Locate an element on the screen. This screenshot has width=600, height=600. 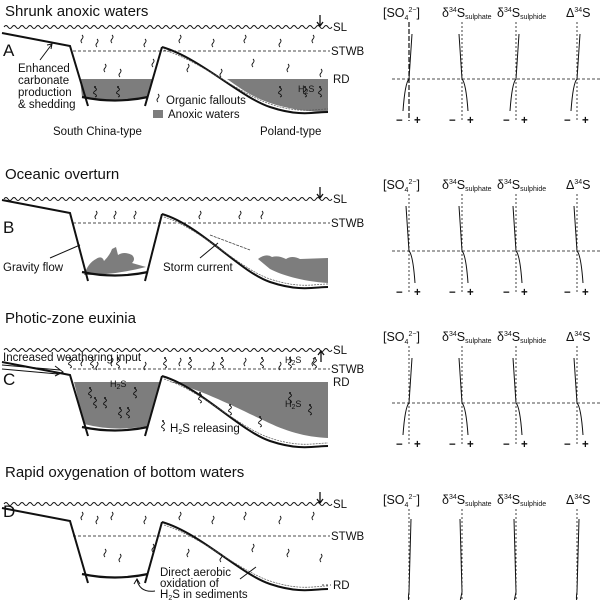
h2s-sediments-label: H2S in sediments is located at coordinates (204, 594).